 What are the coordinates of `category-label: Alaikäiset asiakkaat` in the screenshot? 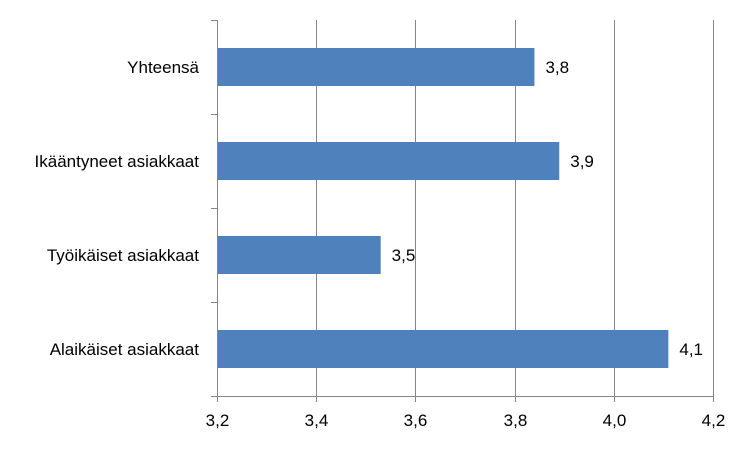 It's located at (125, 349).